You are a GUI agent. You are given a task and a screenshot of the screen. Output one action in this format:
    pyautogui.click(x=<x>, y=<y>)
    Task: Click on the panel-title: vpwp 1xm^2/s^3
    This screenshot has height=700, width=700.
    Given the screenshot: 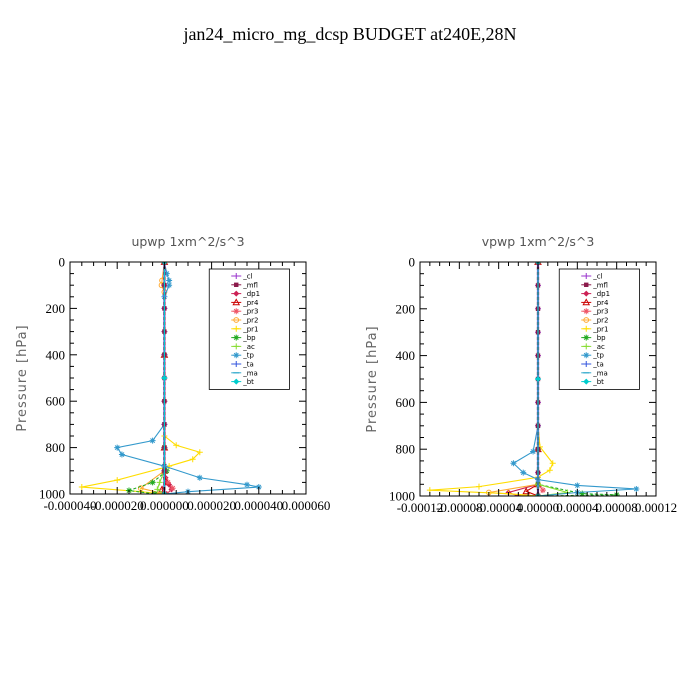 What is the action you would take?
    pyautogui.click(x=538, y=241)
    